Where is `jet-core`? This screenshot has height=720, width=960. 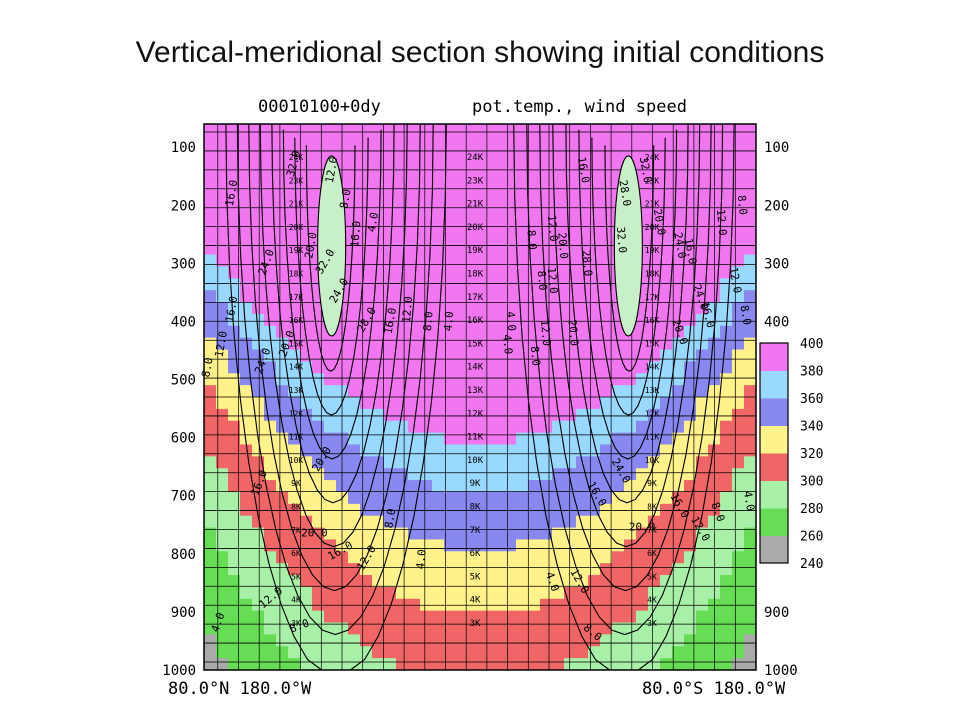 jet-core is located at coordinates (332, 246).